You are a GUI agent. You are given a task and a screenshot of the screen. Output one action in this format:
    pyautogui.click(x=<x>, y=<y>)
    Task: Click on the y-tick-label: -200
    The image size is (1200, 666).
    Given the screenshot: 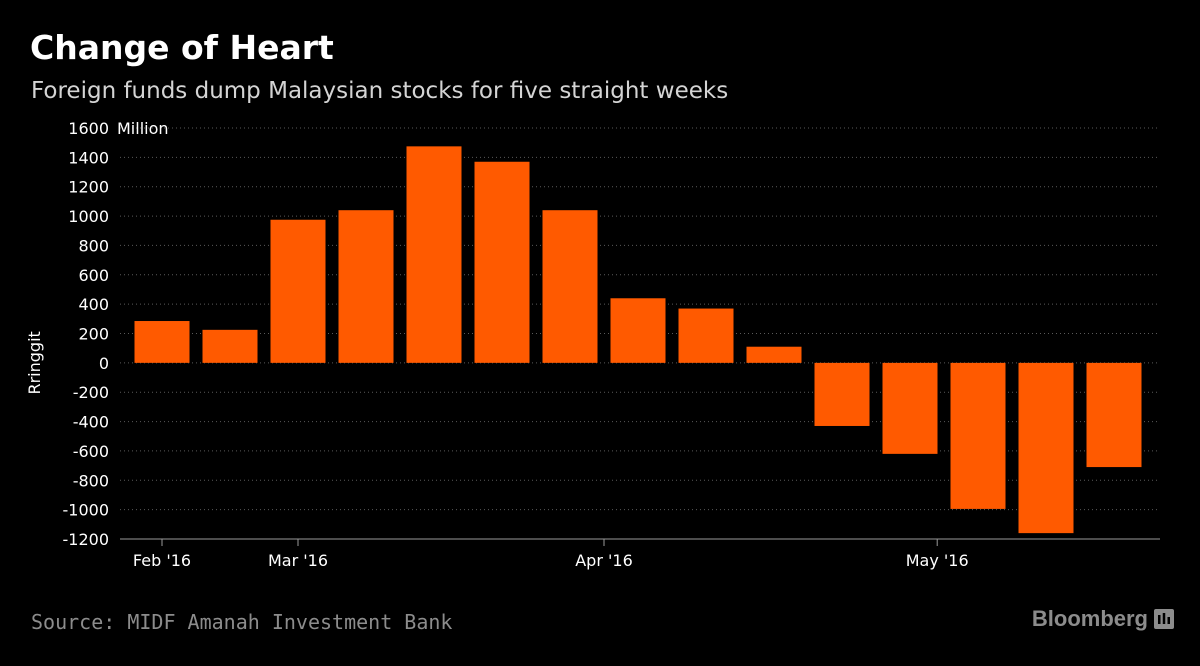 What is the action you would take?
    pyautogui.click(x=91, y=392)
    